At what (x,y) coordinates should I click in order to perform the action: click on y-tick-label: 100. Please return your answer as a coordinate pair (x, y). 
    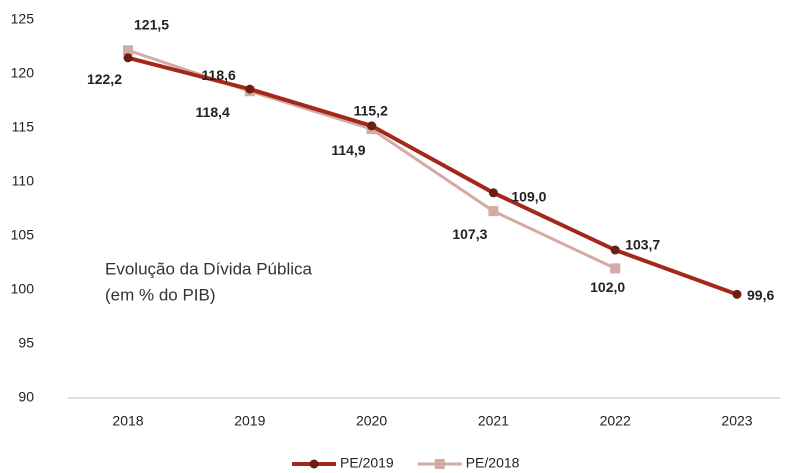
    Looking at the image, I should click on (23, 289).